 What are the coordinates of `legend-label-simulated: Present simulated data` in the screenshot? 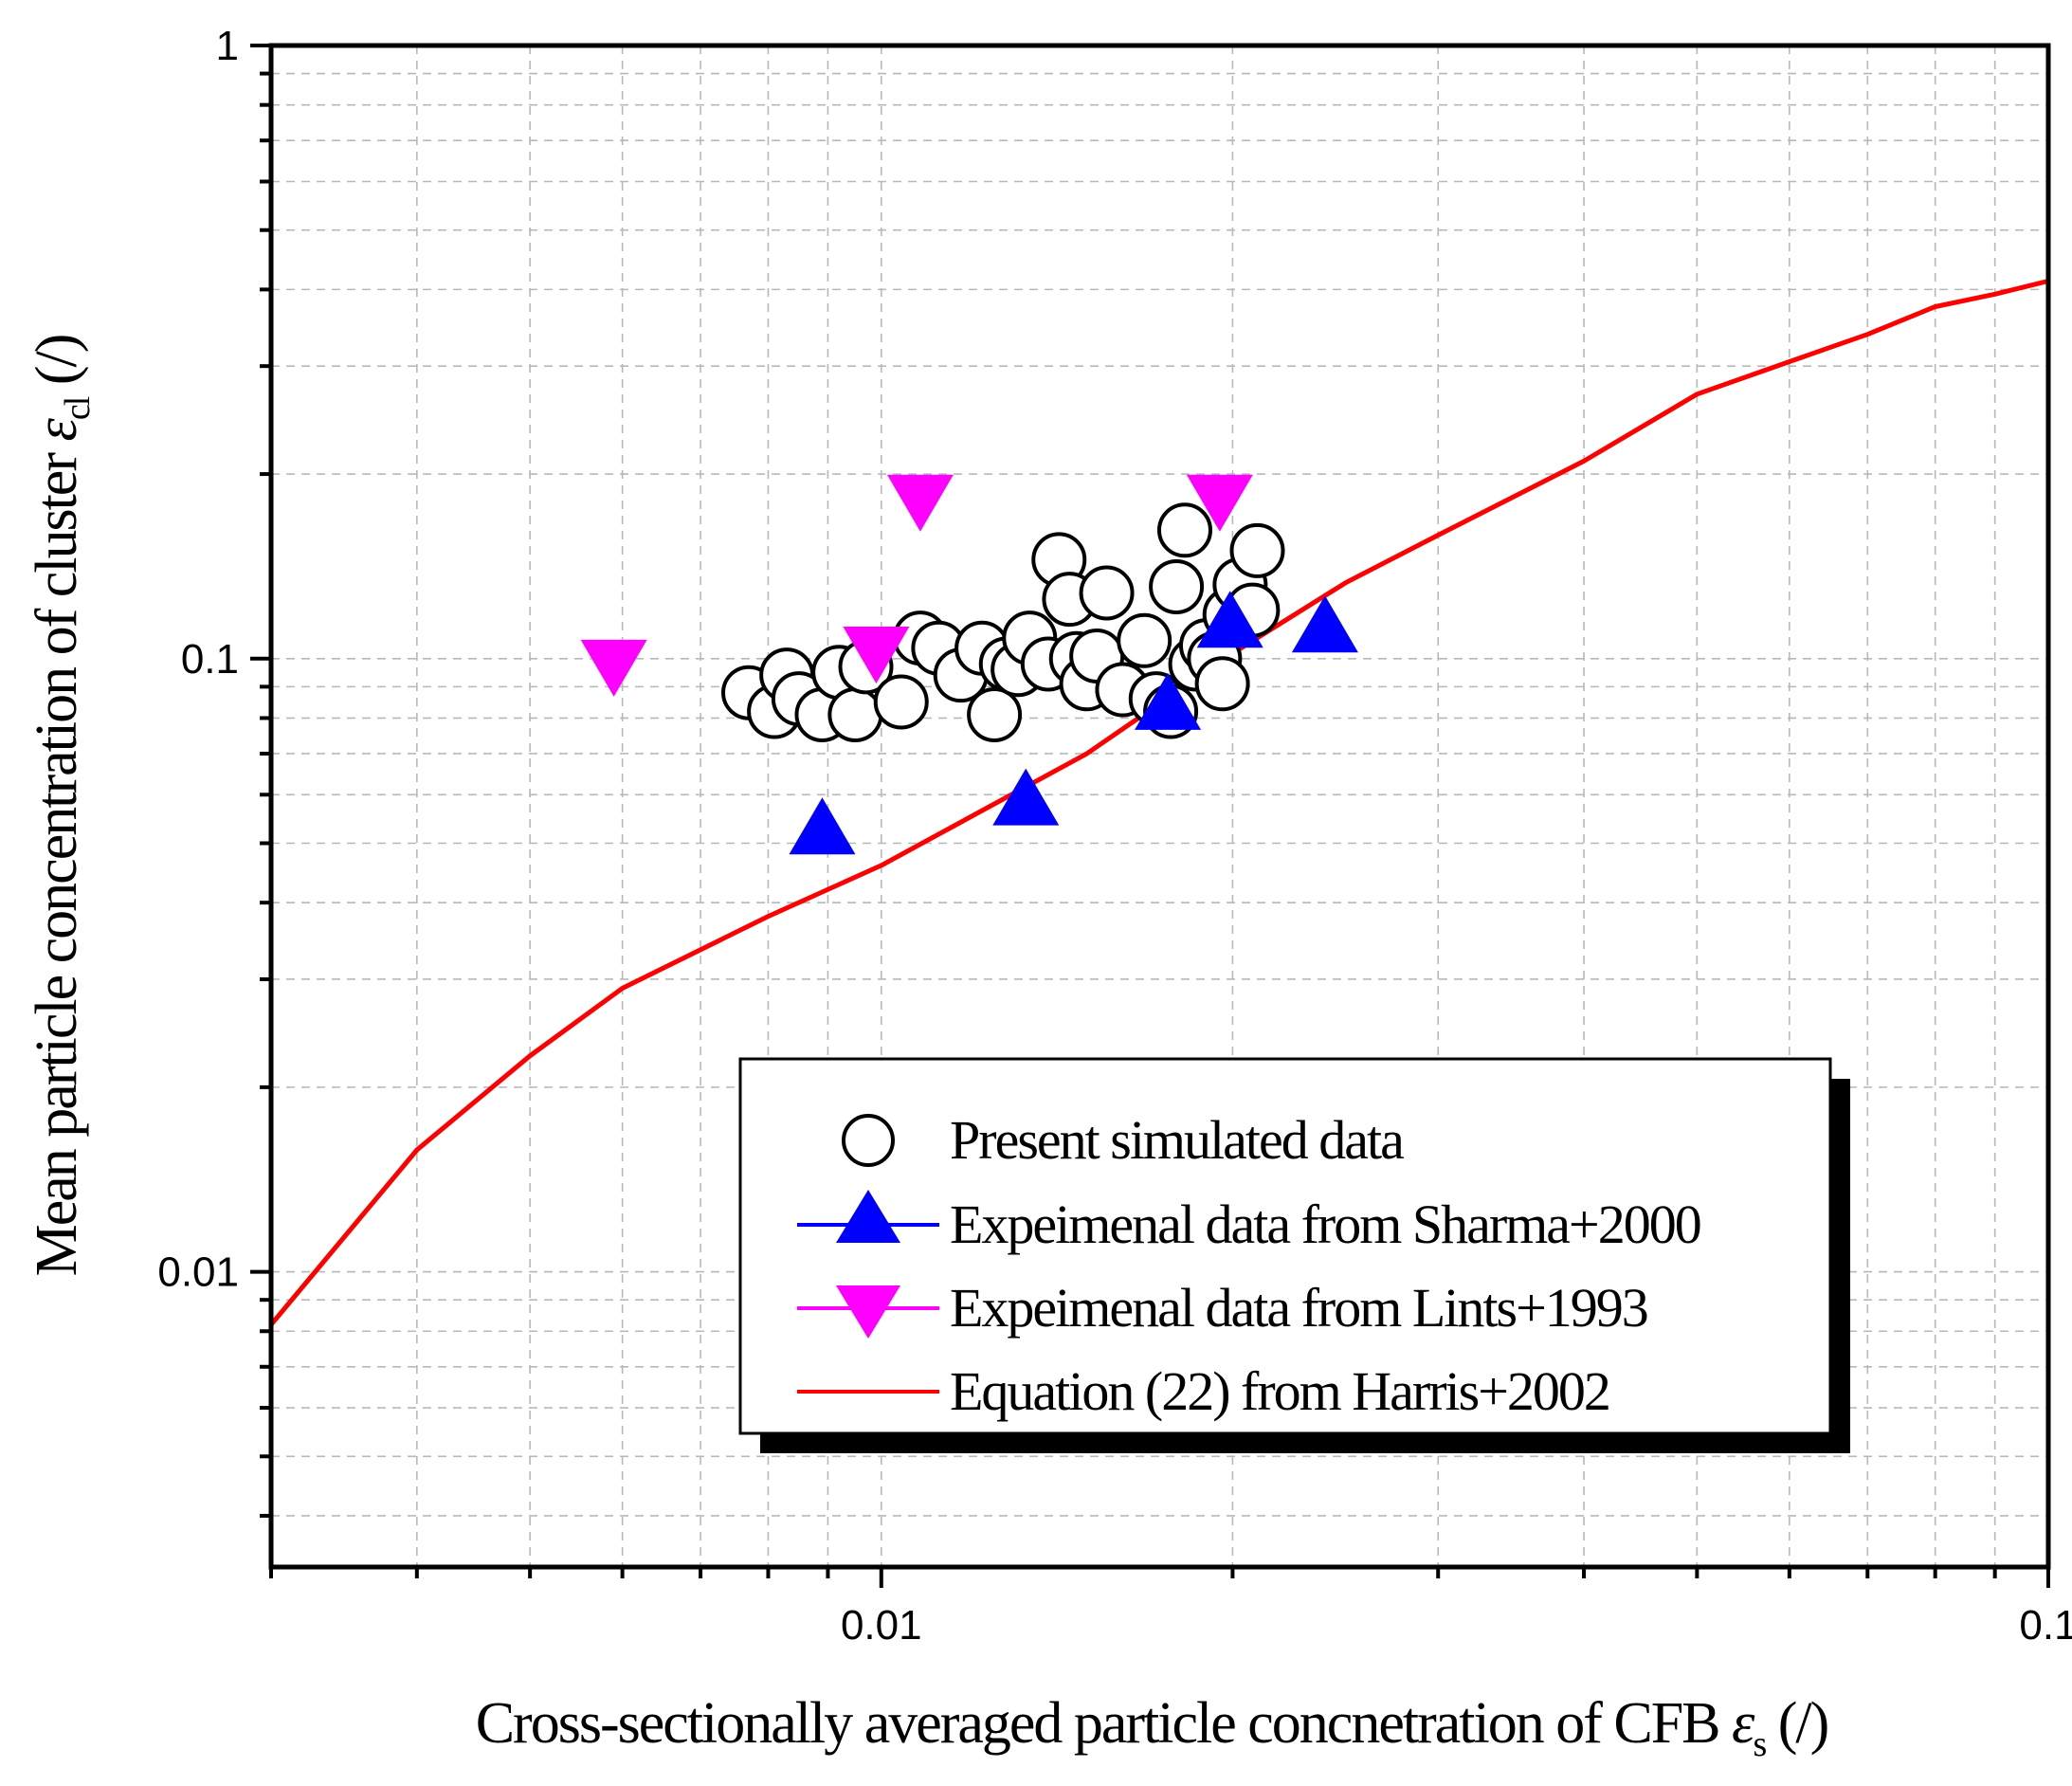 It's located at (1177, 1140).